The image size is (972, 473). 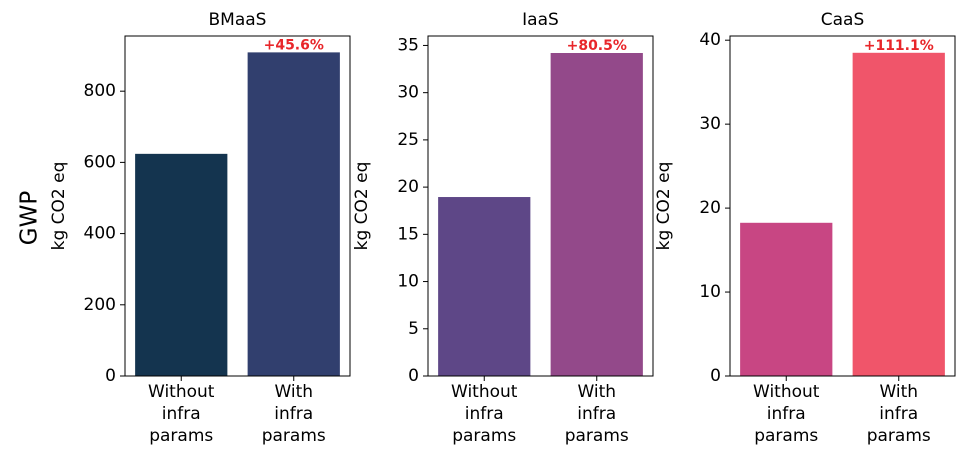 I want to click on y-tick-label: 35, so click(x=408, y=45).